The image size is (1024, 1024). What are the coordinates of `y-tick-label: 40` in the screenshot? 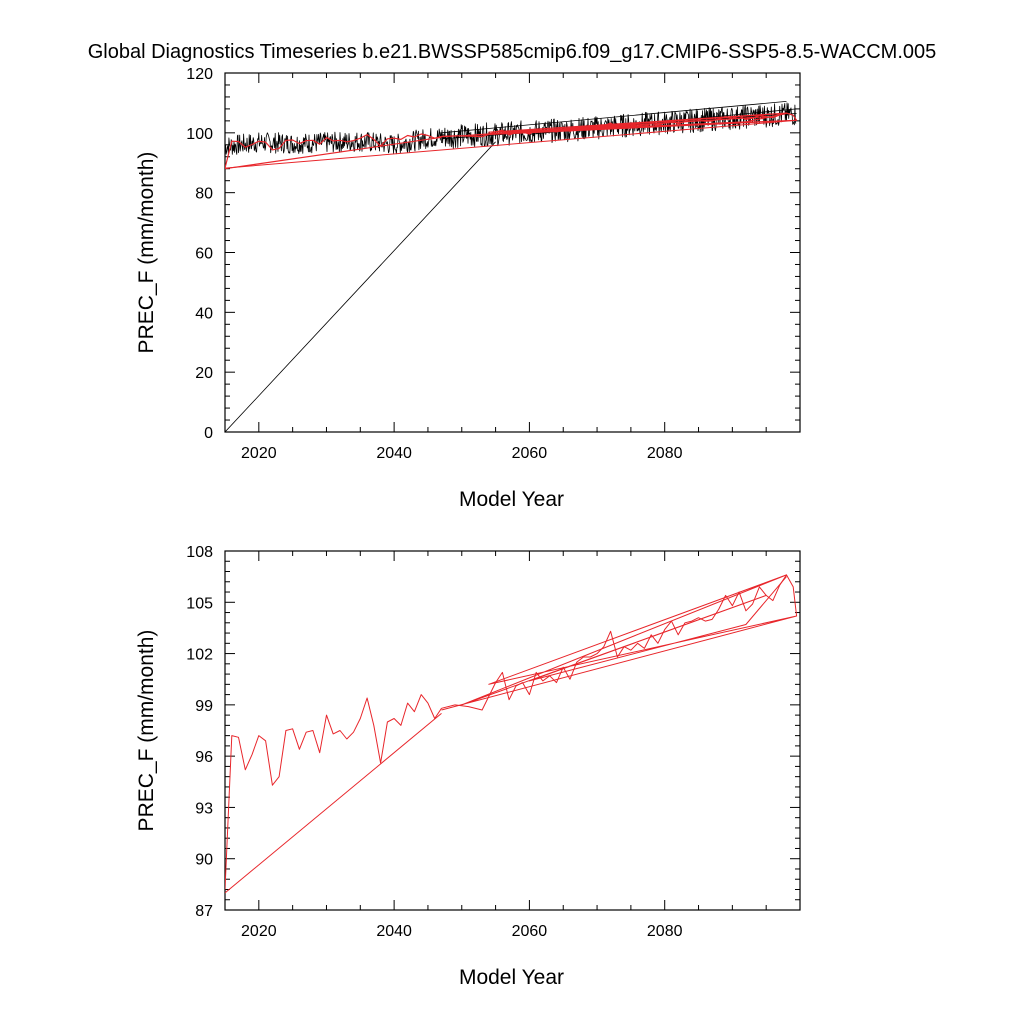 It's located at (204, 313).